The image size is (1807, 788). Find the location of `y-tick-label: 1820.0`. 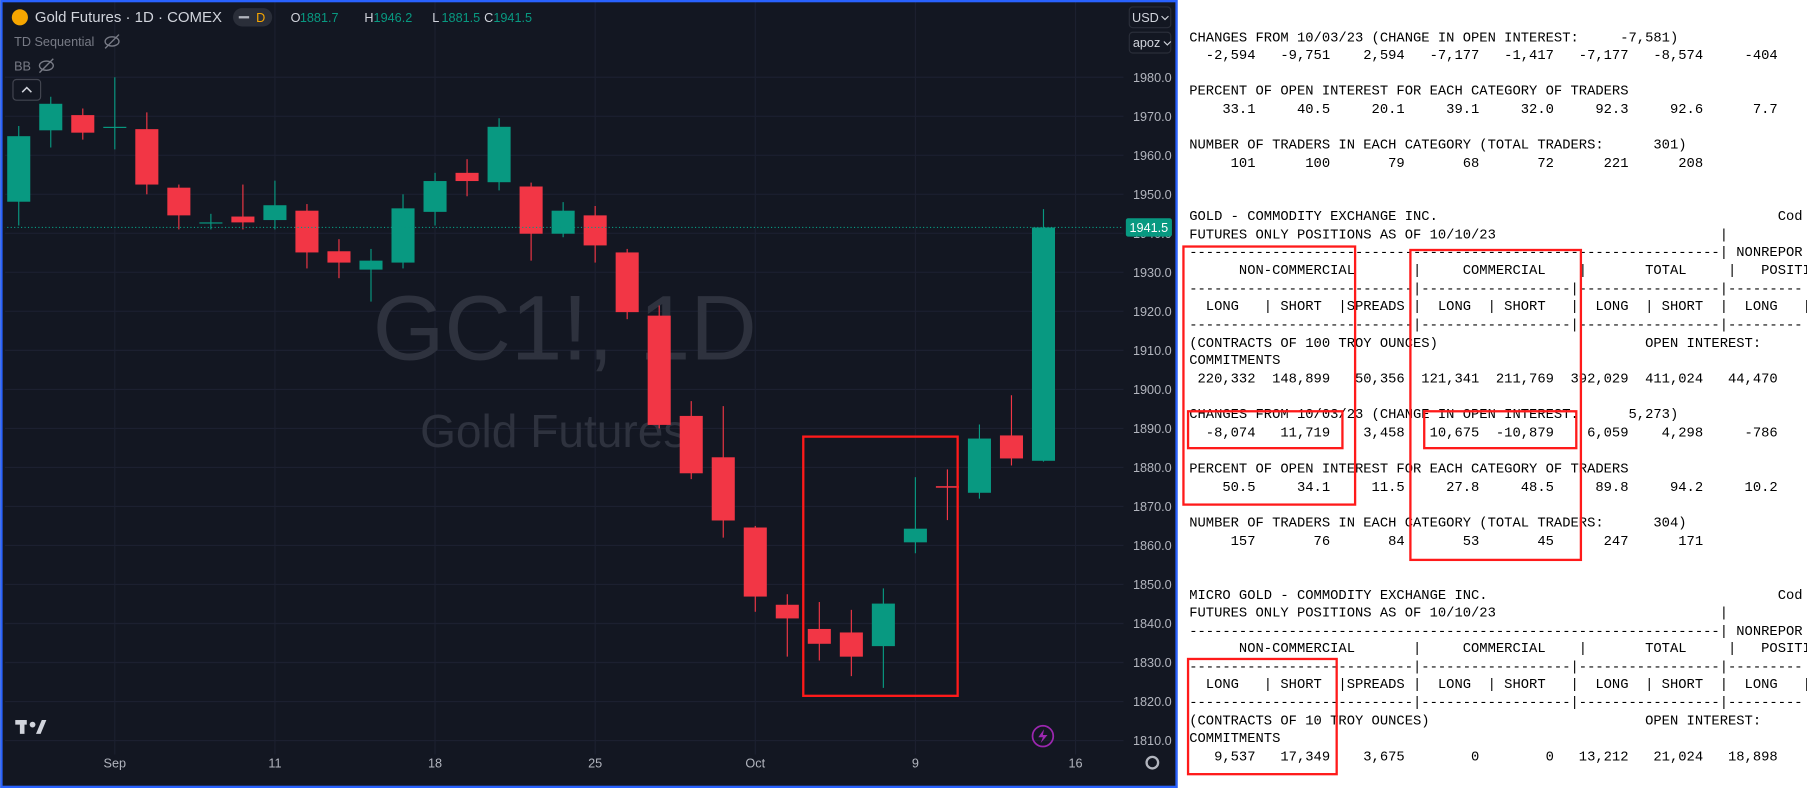

y-tick-label: 1820.0 is located at coordinates (1152, 702).